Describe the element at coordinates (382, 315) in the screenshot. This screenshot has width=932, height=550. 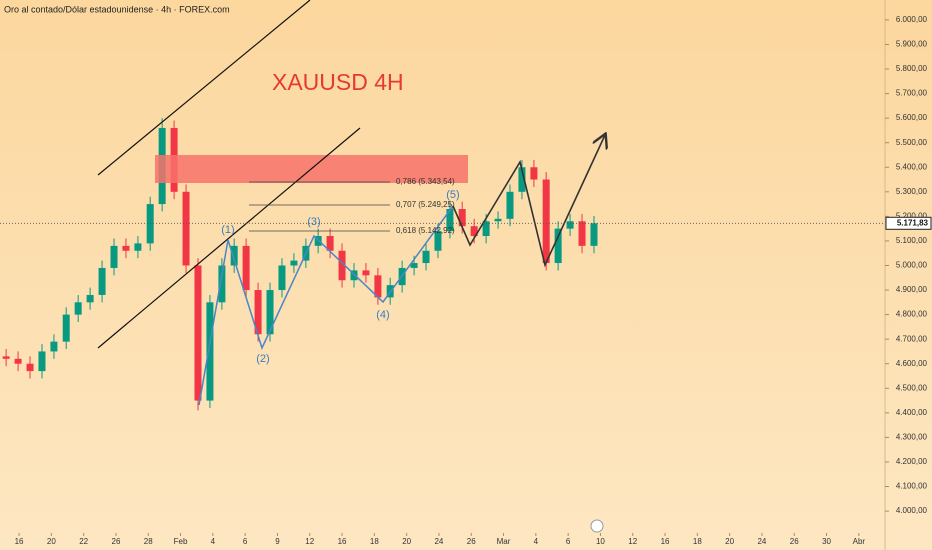
I see `wave-label: (4)` at that location.